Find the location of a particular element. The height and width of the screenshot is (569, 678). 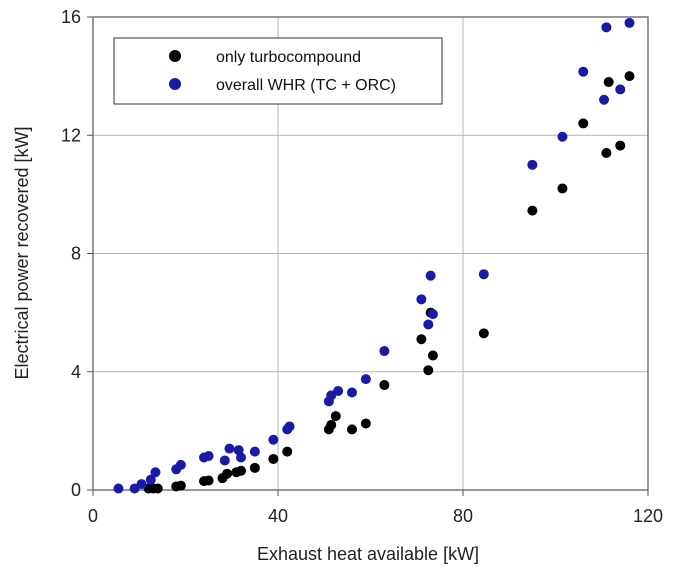

legend-marker-turbocompound is located at coordinates (175, 56).